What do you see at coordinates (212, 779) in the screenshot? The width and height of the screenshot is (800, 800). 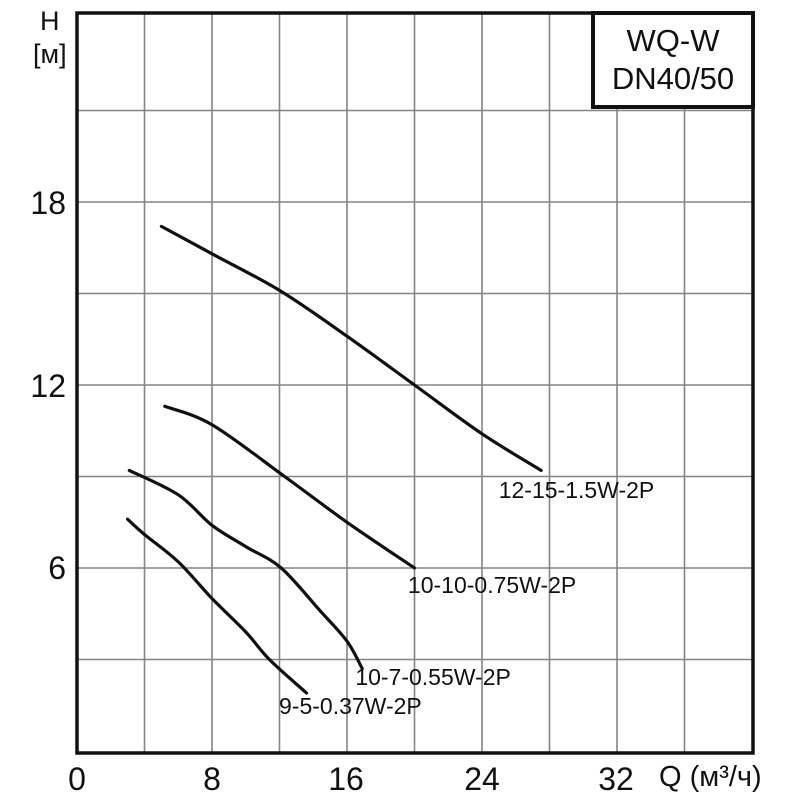 I see `x-tick-8: 8` at bounding box center [212, 779].